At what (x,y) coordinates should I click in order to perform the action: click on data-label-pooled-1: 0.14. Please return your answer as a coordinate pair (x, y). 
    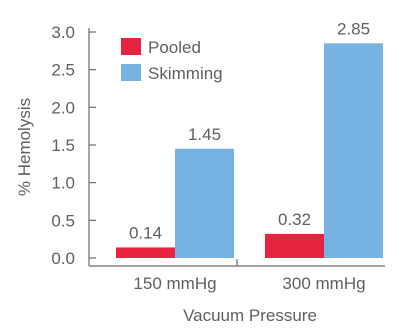
    Looking at the image, I should click on (145, 232).